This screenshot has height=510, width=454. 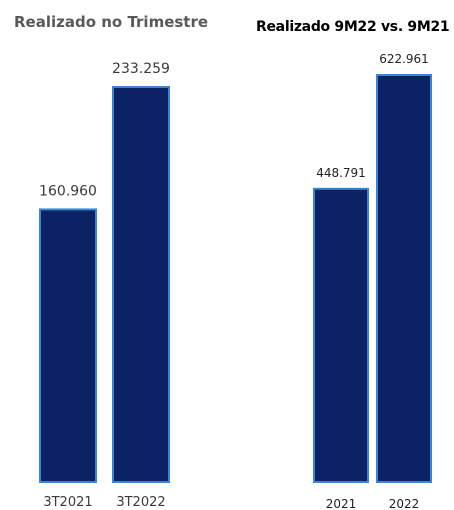 I want to click on data-label: 622.961, so click(x=404, y=59).